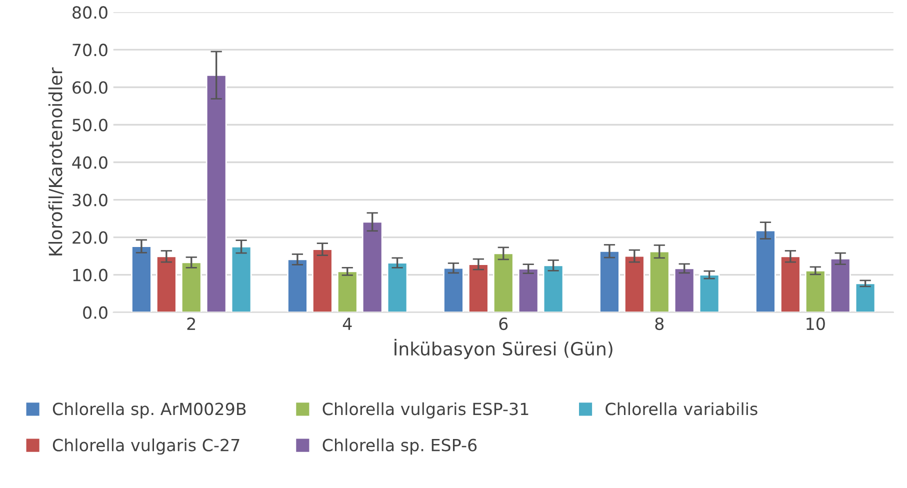 This screenshot has height=488, width=907. Describe the element at coordinates (682, 409) in the screenshot. I see `legend-label: Chlorella variabilis` at that location.